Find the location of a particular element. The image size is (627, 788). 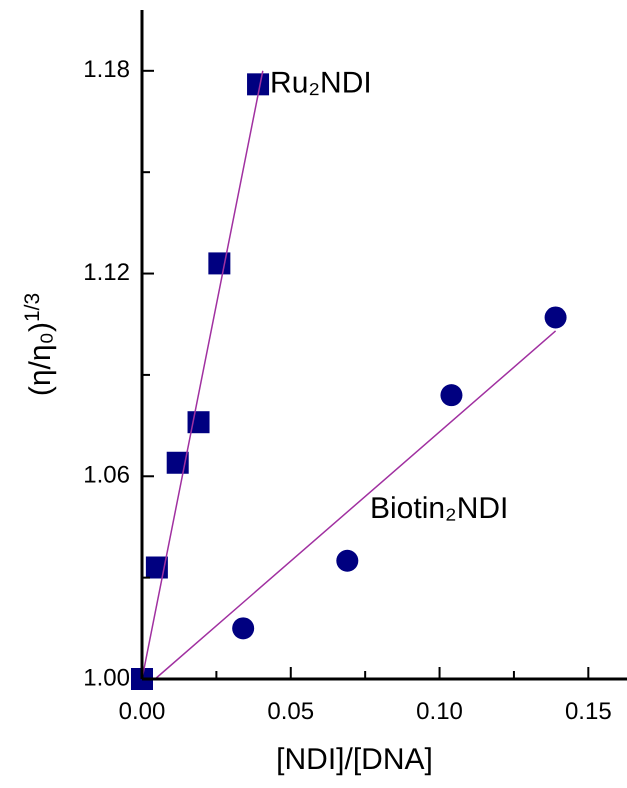

y-tick-label: 1.00 is located at coordinates (106, 678).